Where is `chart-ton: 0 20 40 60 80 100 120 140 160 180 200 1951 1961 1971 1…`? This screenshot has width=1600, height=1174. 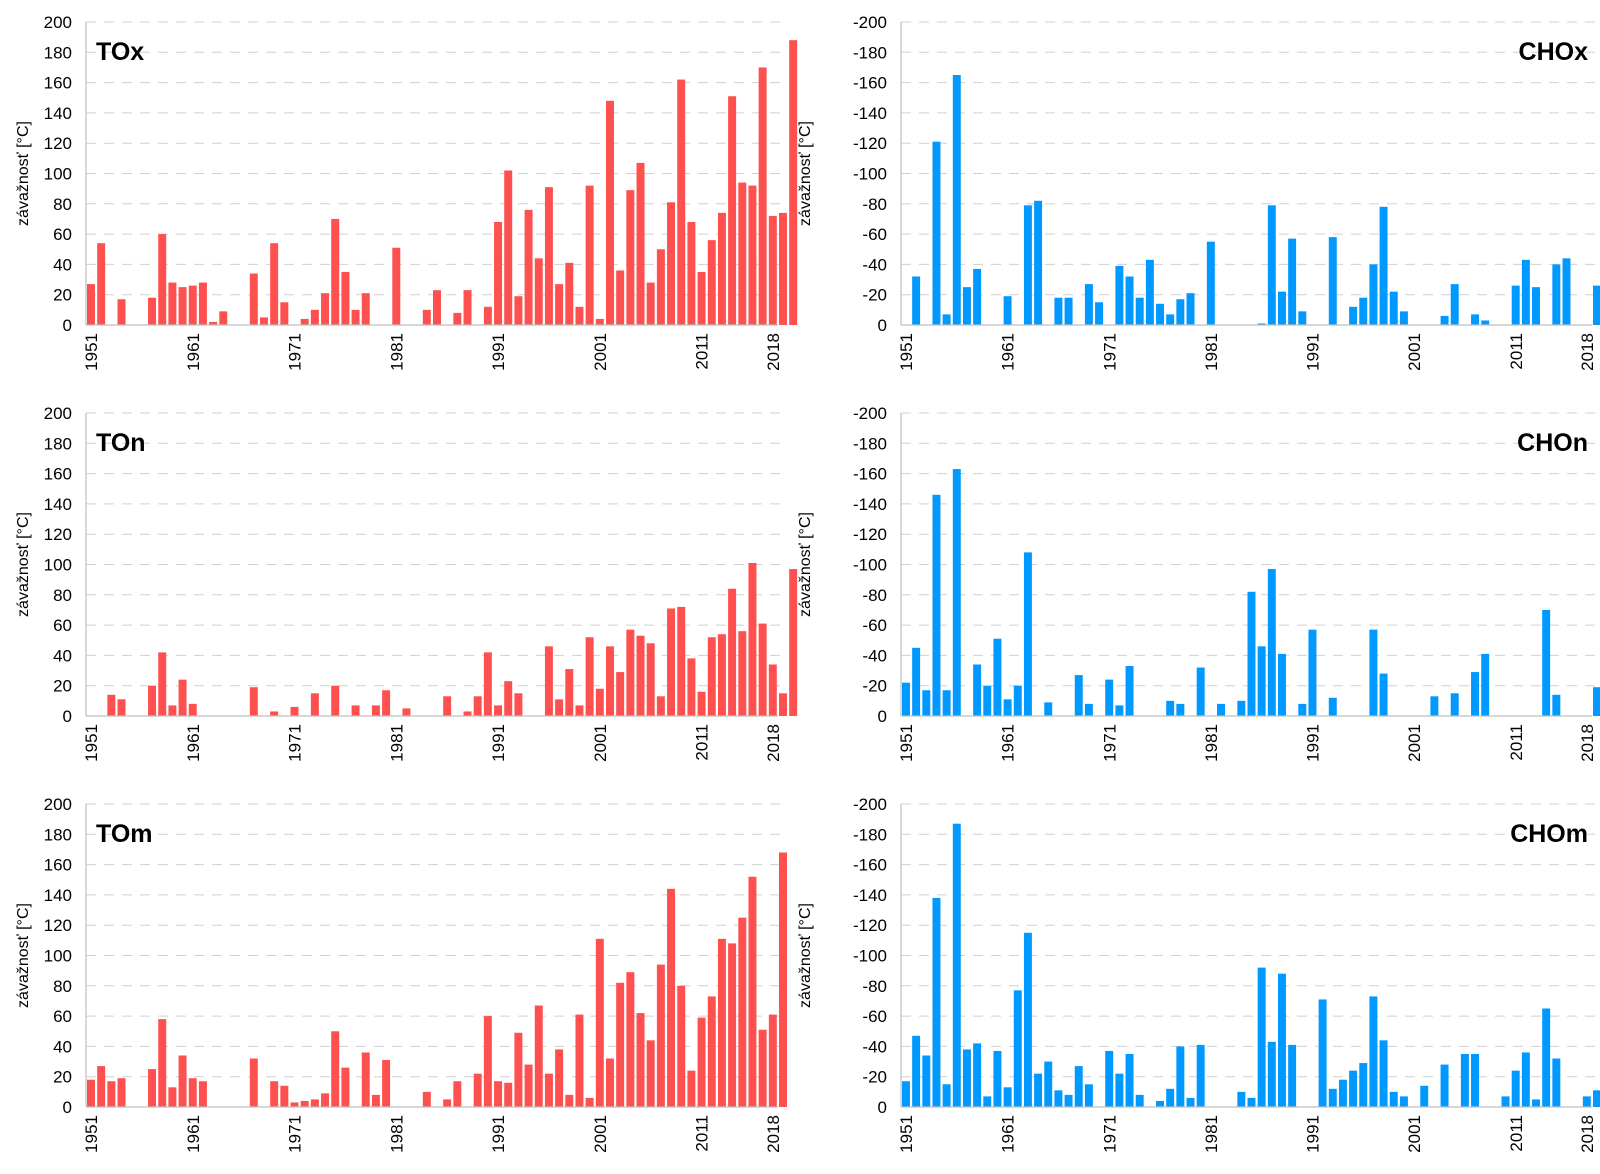 chart-ton: 0 20 40 60 80 100 120 140 160 180 200 1951 1961 1971 1… is located at coordinates (406, 583).